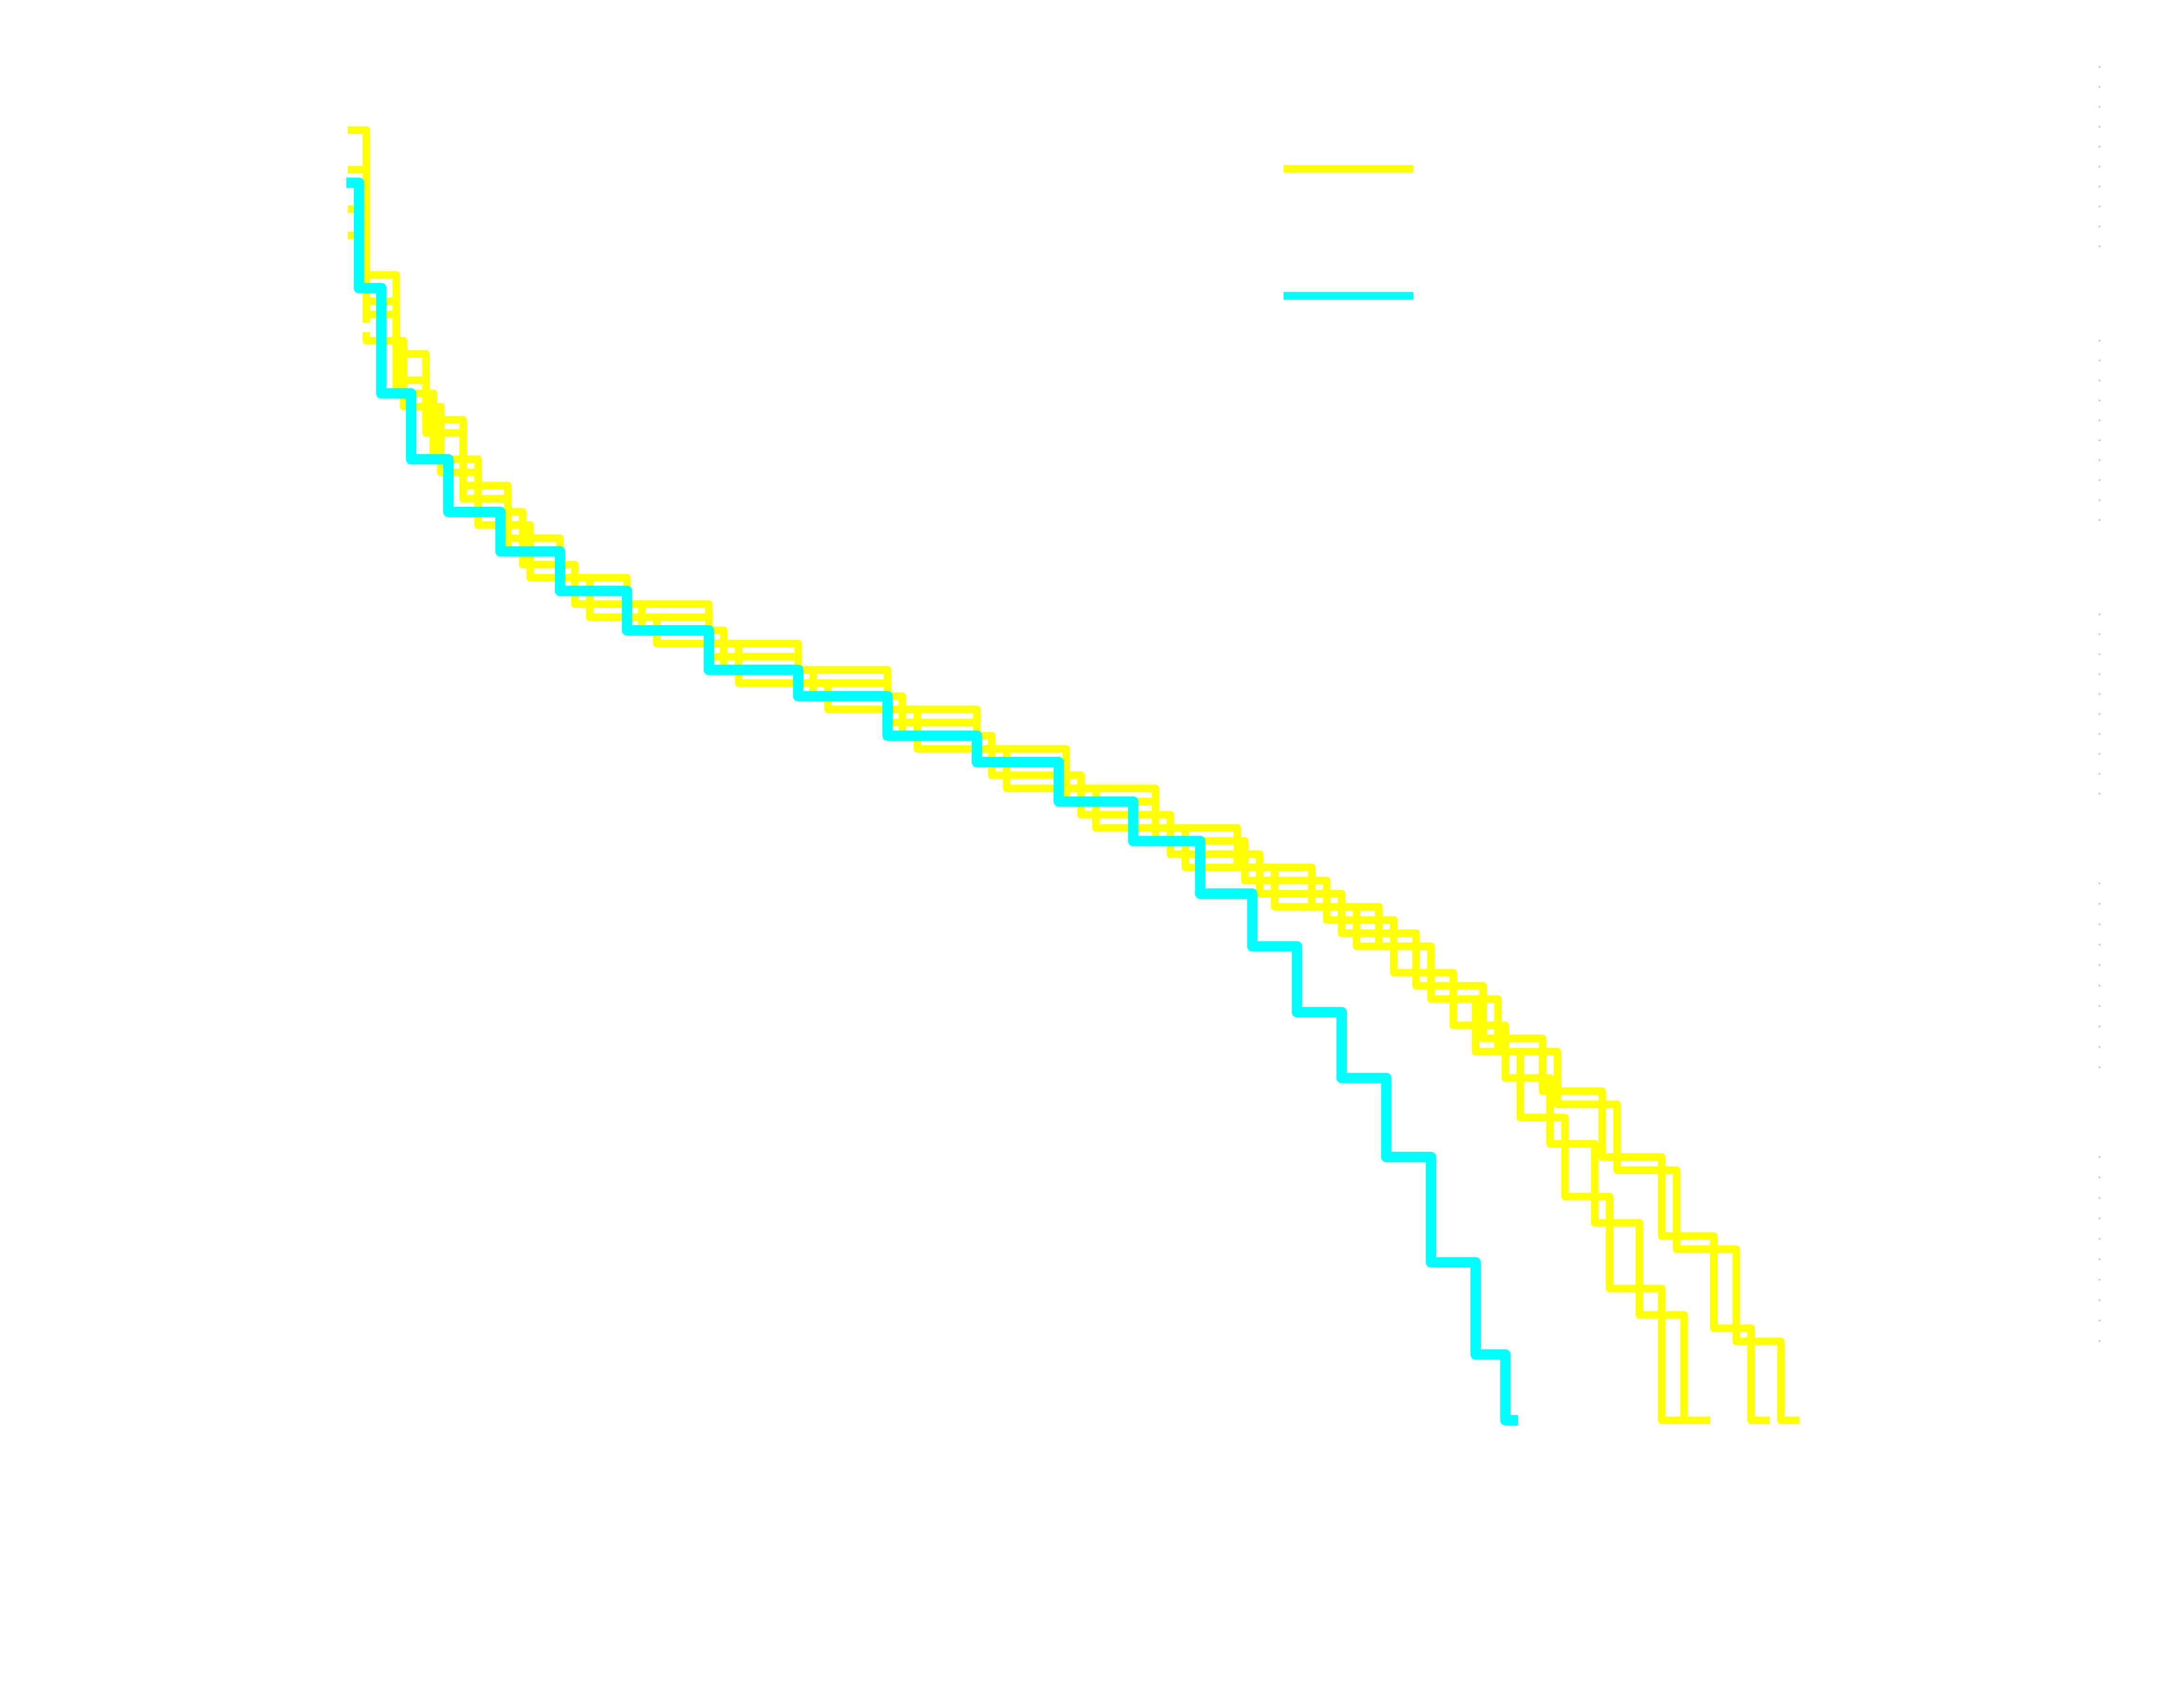 The width and height of the screenshot is (2184, 1694). What do you see at coordinates (363, 327) in the screenshot?
I see `tick-mark-left` at bounding box center [363, 327].